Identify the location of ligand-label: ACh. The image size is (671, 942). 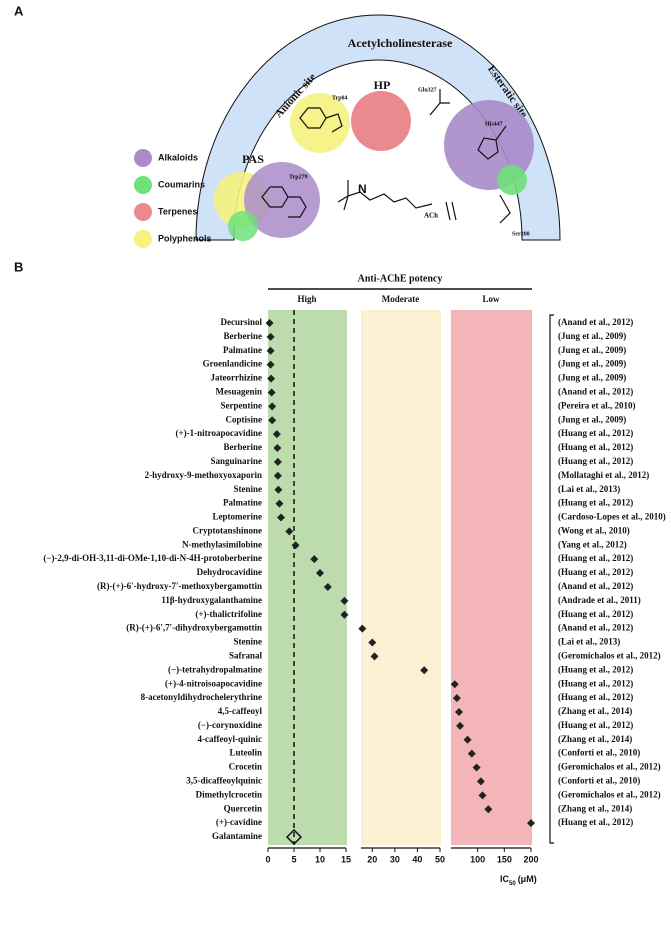
(431, 216).